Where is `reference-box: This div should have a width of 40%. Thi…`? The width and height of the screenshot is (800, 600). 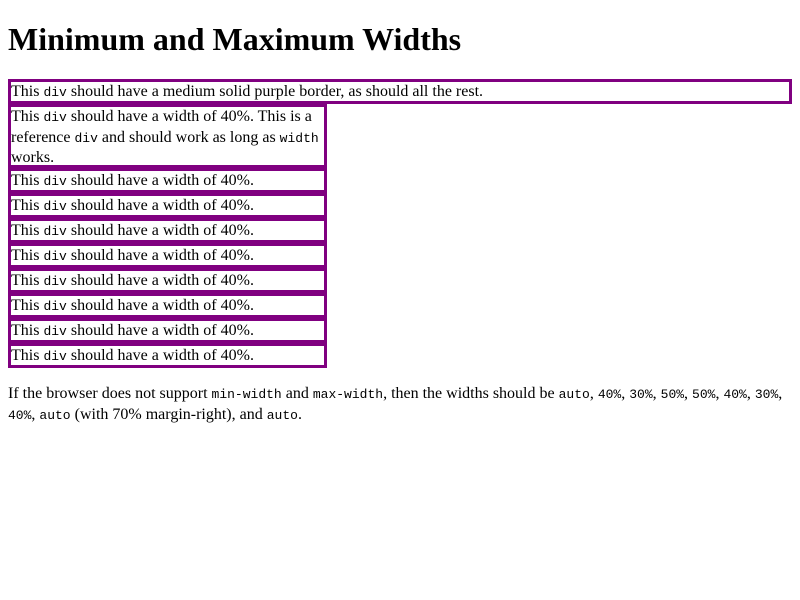
reference-box: This div should have a width of 40%. Thi… is located at coordinates (167, 136).